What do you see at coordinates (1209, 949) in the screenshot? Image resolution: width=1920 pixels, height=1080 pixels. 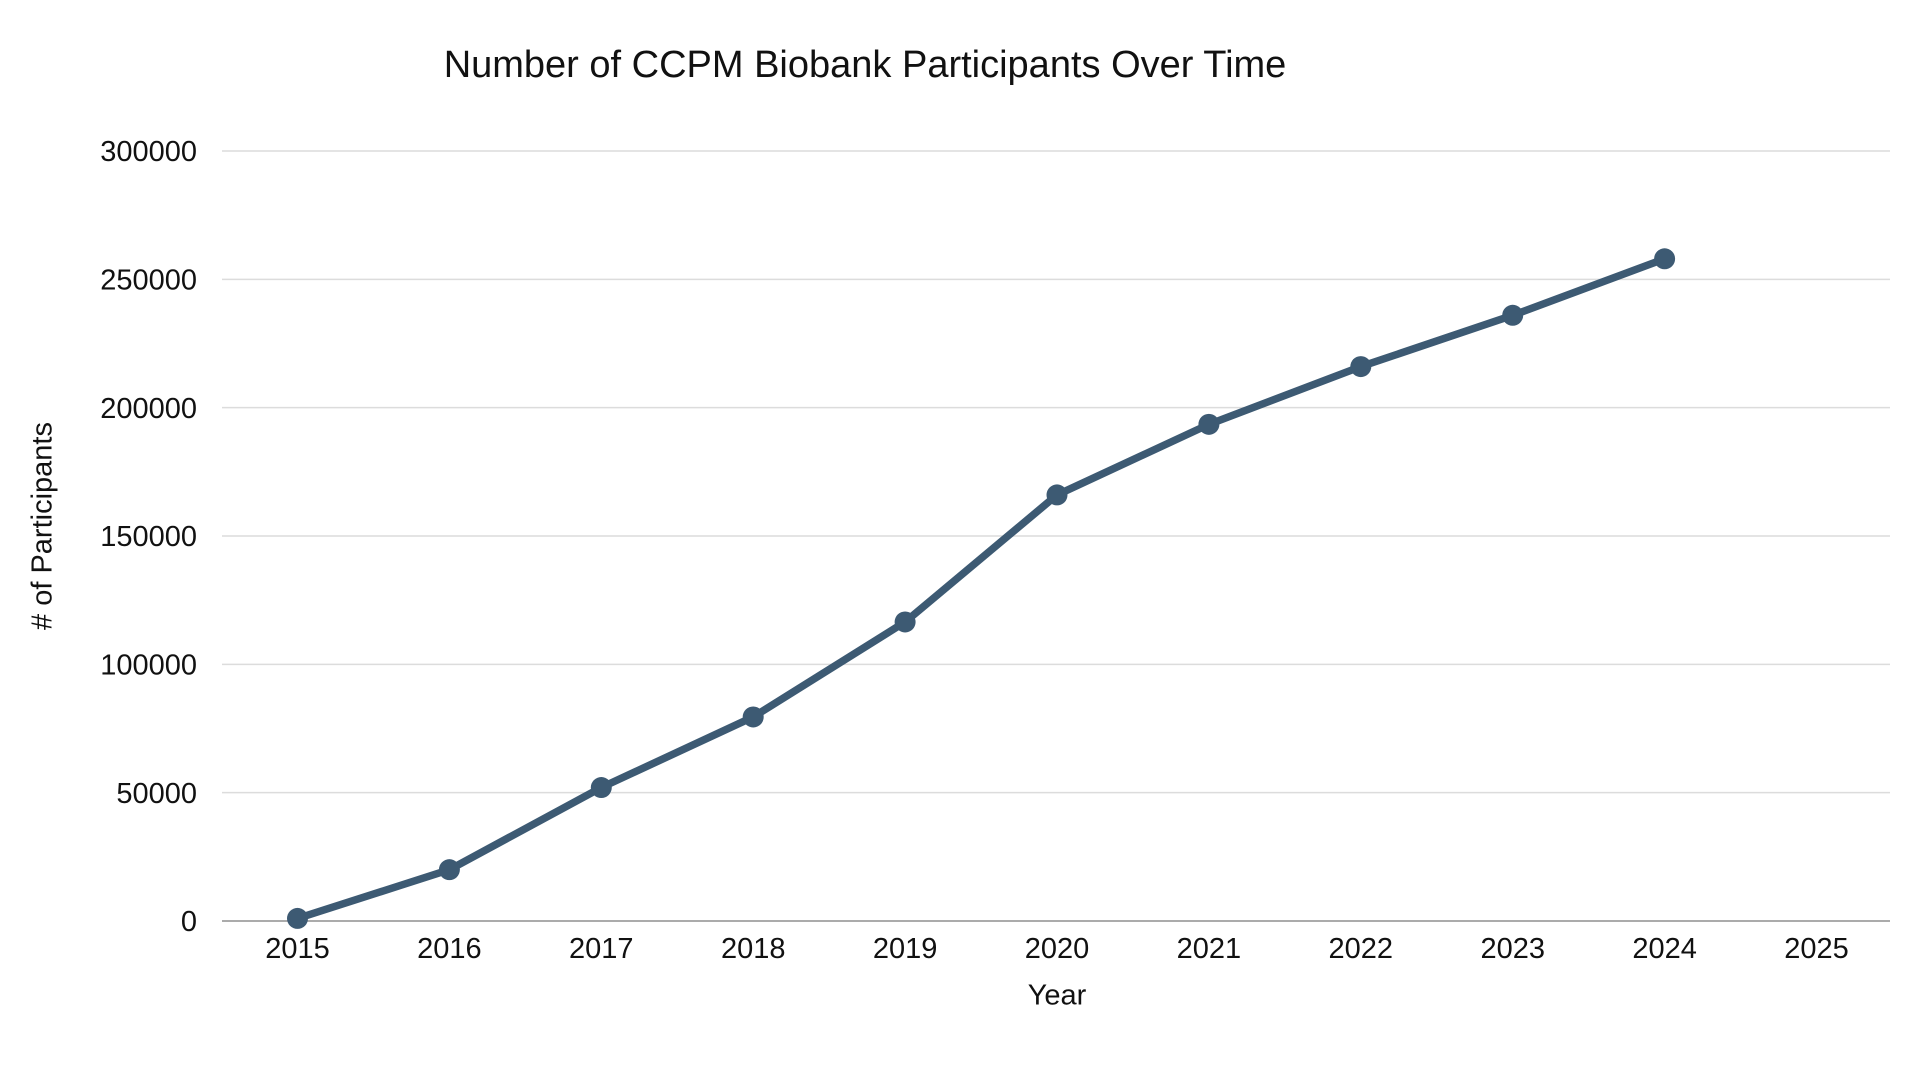 I see `x-tick-label: 2021` at bounding box center [1209, 949].